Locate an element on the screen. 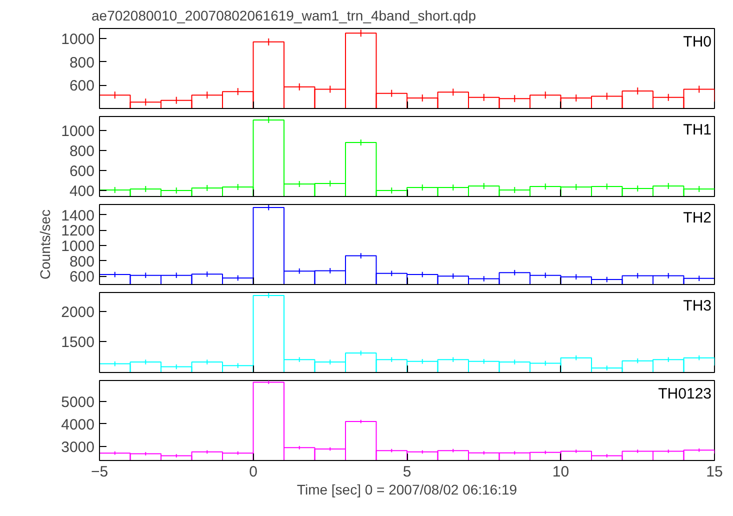 Image resolution: width=733 pixels, height=516 pixels. y-tick-label: 4000 is located at coordinates (78, 425).